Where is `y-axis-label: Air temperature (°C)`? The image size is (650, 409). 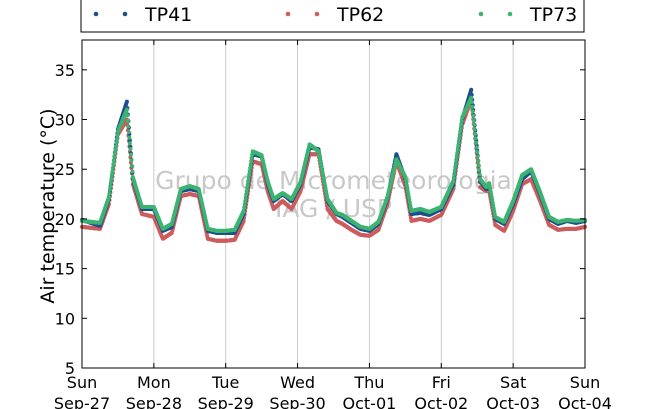
y-axis-label: Air temperature (°C) is located at coordinates (48, 205).